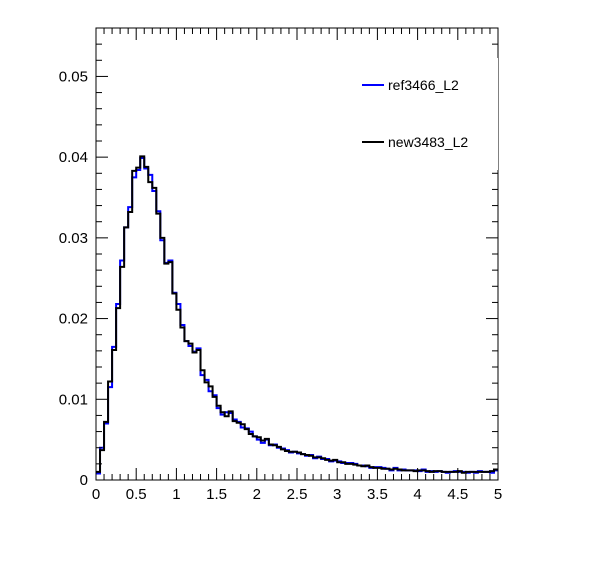 This screenshot has height=572, width=596. What do you see at coordinates (257, 494) in the screenshot?
I see `x-tick-label: 2` at bounding box center [257, 494].